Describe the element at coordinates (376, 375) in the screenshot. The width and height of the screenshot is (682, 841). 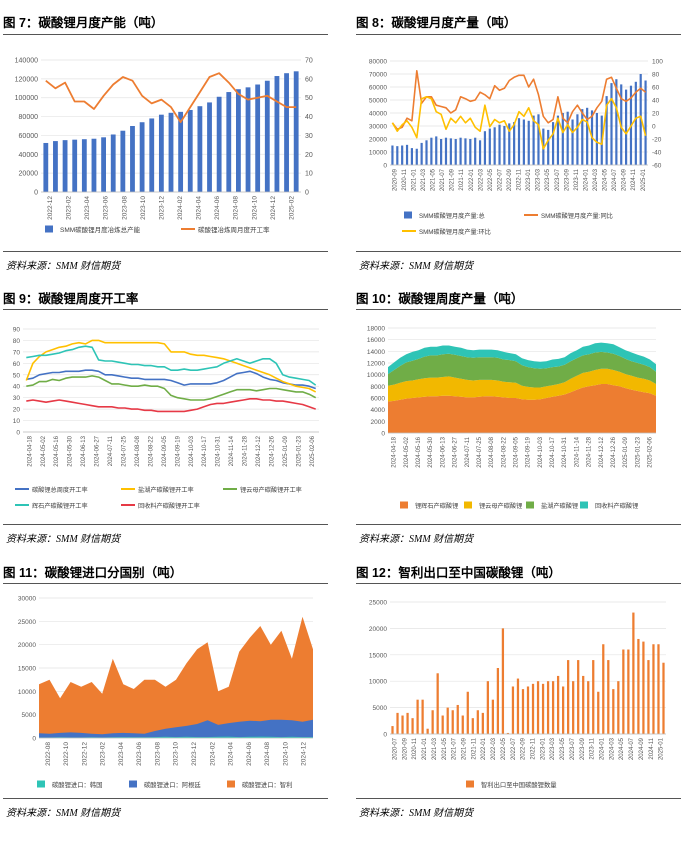
I see `y-tick-label: 10000` at that location.